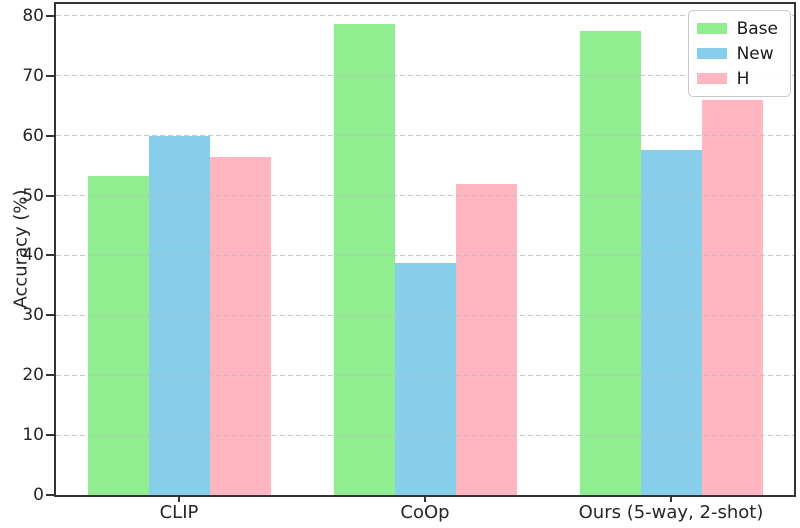 Image resolution: width=800 pixels, height=528 pixels. I want to click on legend-label-base: Base, so click(757, 28).